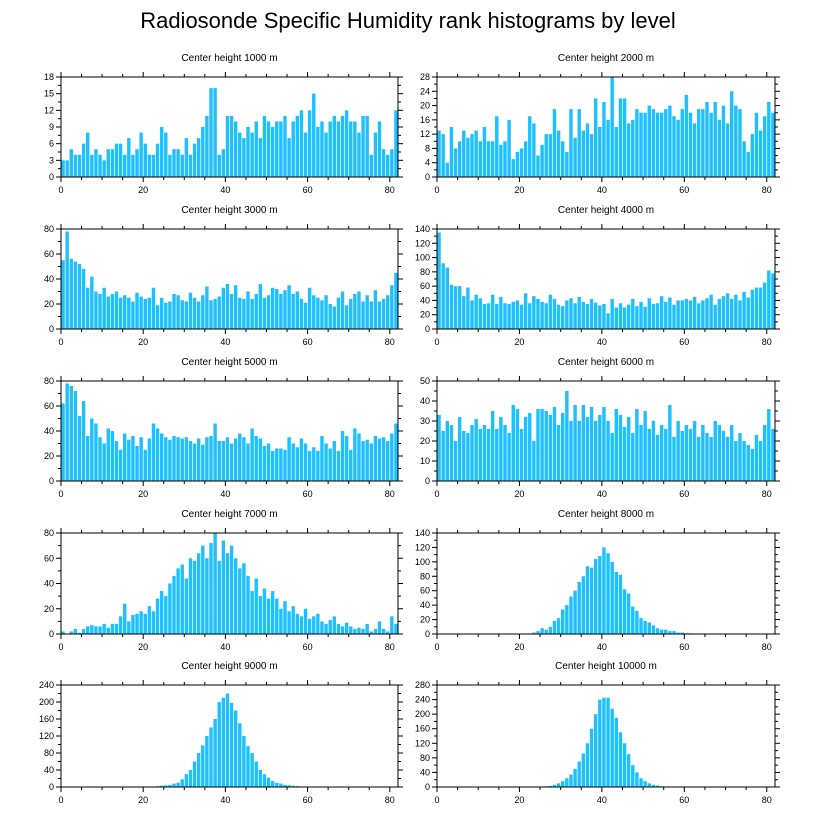 This screenshot has width=816, height=824. I want to click on y-tick-label: 280, so click(422, 685).